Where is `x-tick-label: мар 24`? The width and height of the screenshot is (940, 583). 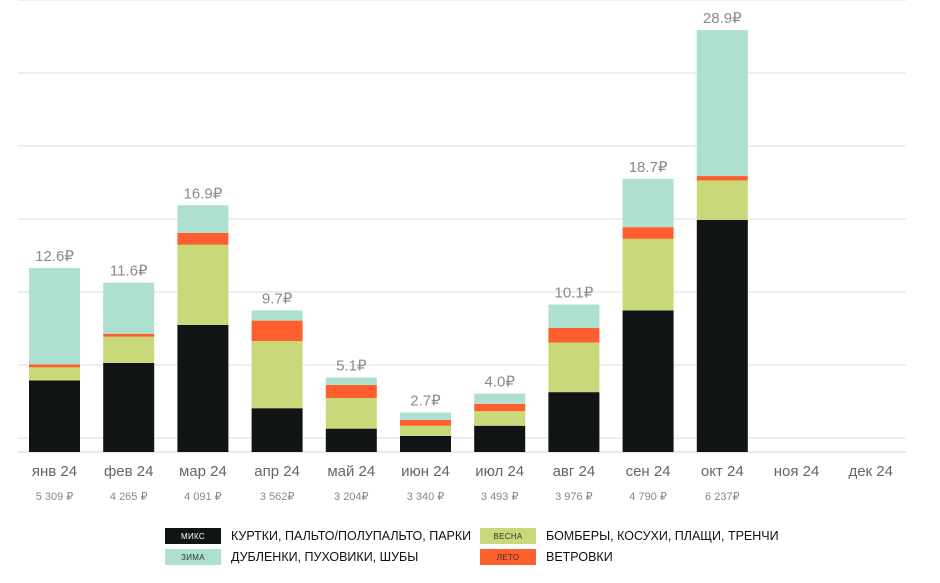 x-tick-label: мар 24 is located at coordinates (203, 471).